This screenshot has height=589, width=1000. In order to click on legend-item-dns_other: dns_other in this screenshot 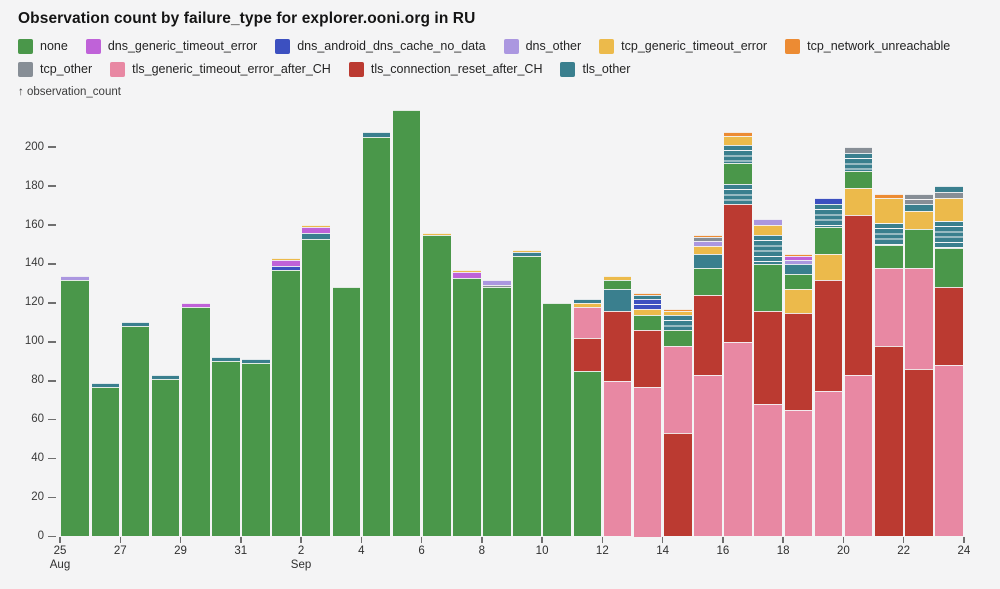, I will do `click(542, 46)`.